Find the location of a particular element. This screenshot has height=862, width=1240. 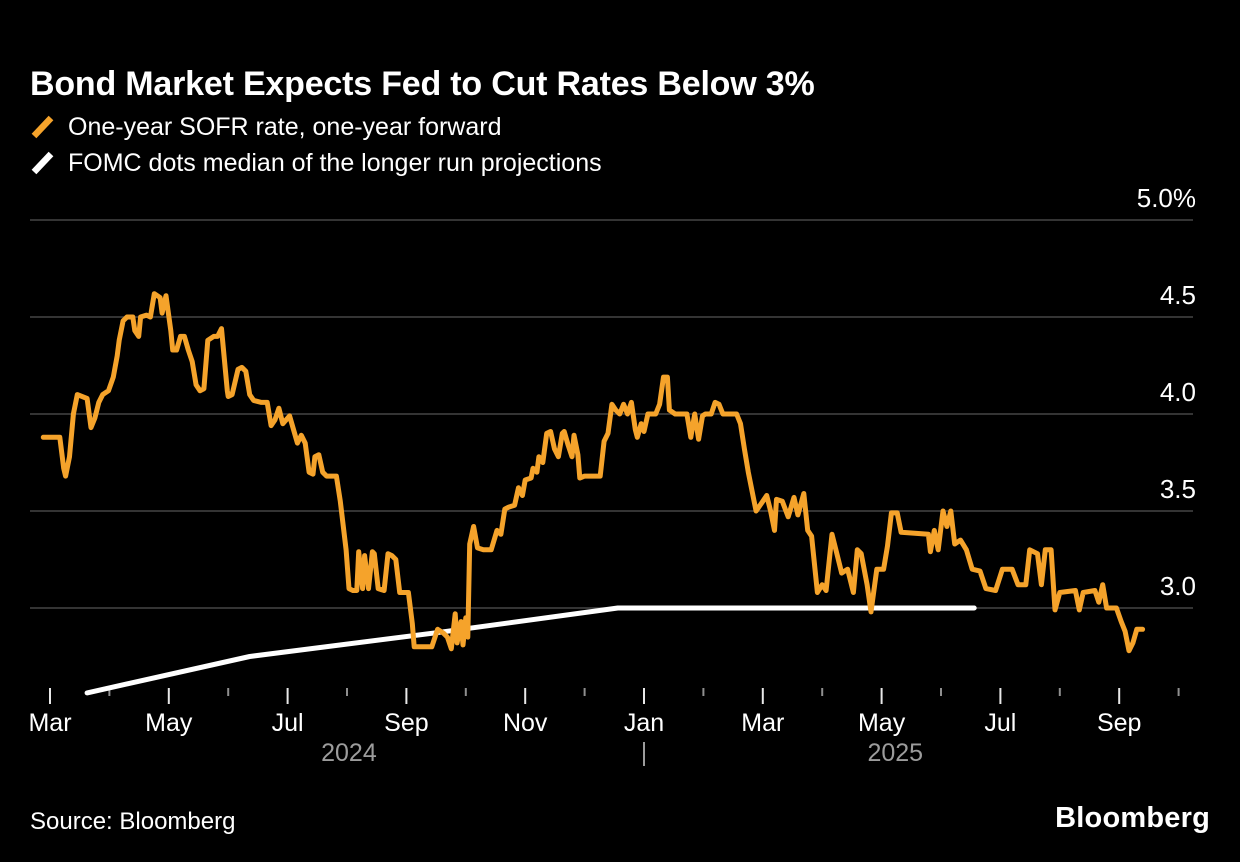

y-axis-label: 4.0 is located at coordinates (1178, 392).